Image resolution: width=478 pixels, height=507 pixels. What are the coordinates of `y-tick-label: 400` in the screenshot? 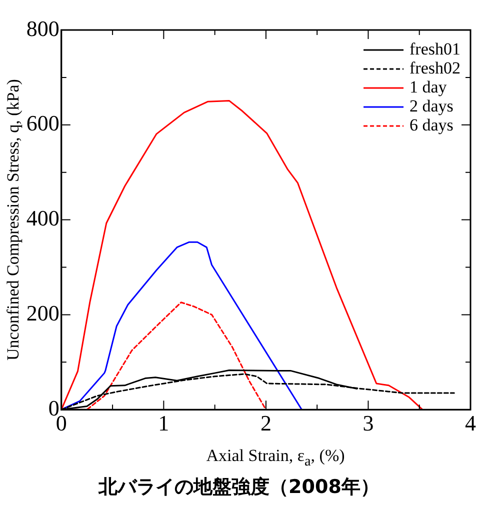 It's located at (43, 218).